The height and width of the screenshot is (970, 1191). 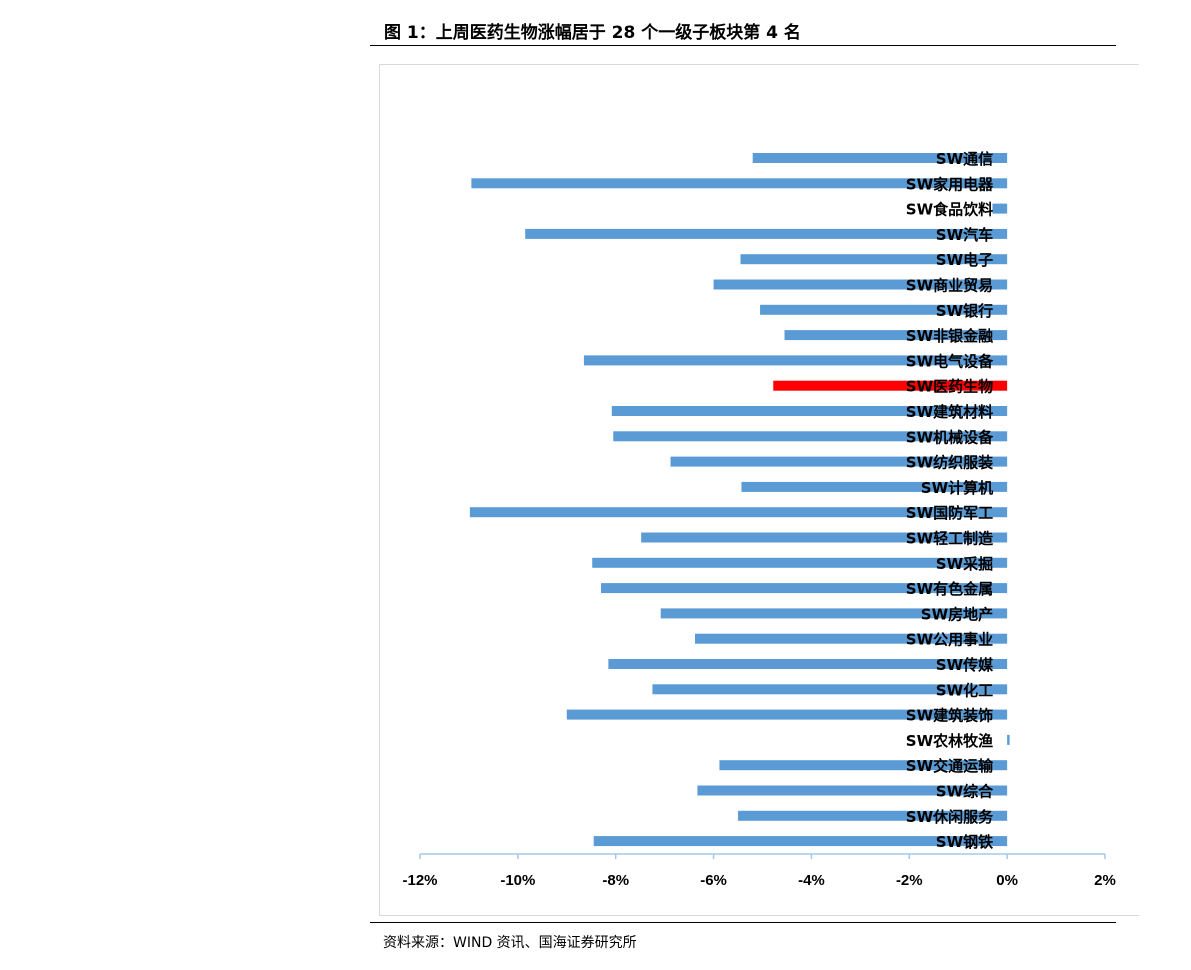 What do you see at coordinates (419, 880) in the screenshot?
I see `x-tick-label: -12%` at bounding box center [419, 880].